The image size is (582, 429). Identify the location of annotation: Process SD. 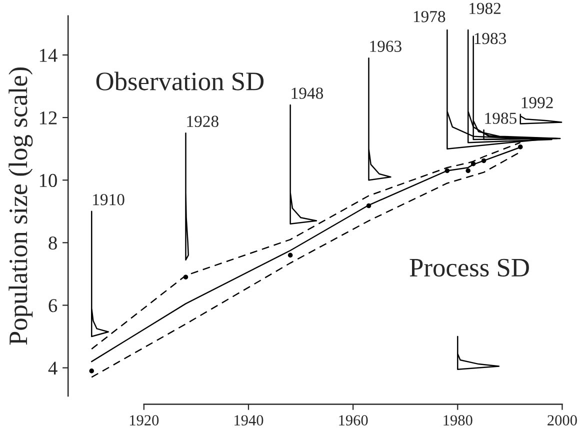
(469, 267).